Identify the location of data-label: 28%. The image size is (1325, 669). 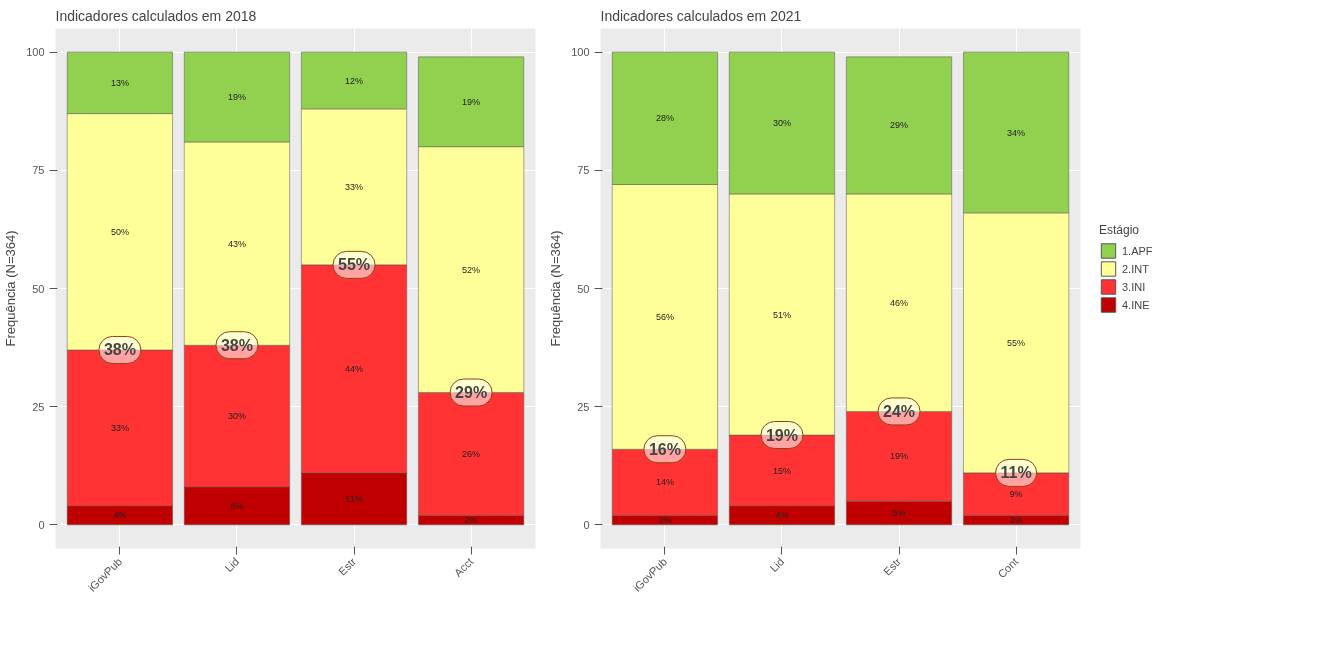
(664, 118).